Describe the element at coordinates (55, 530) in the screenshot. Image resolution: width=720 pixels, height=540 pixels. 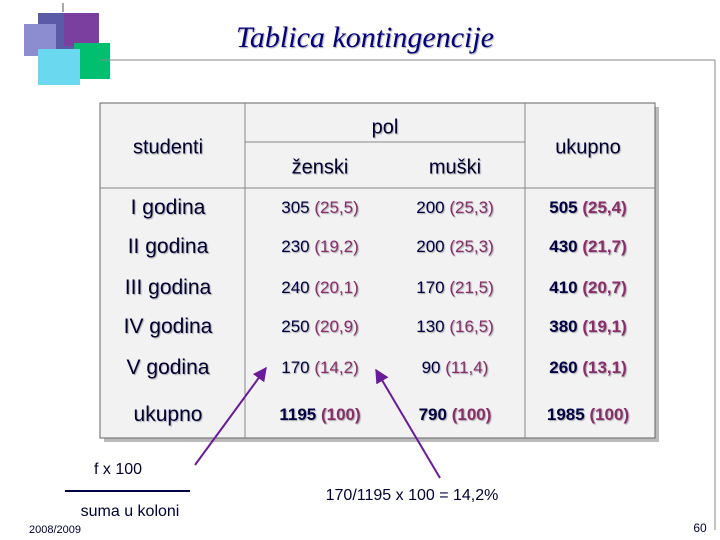
I see `footer-year: 2008/2009` at that location.